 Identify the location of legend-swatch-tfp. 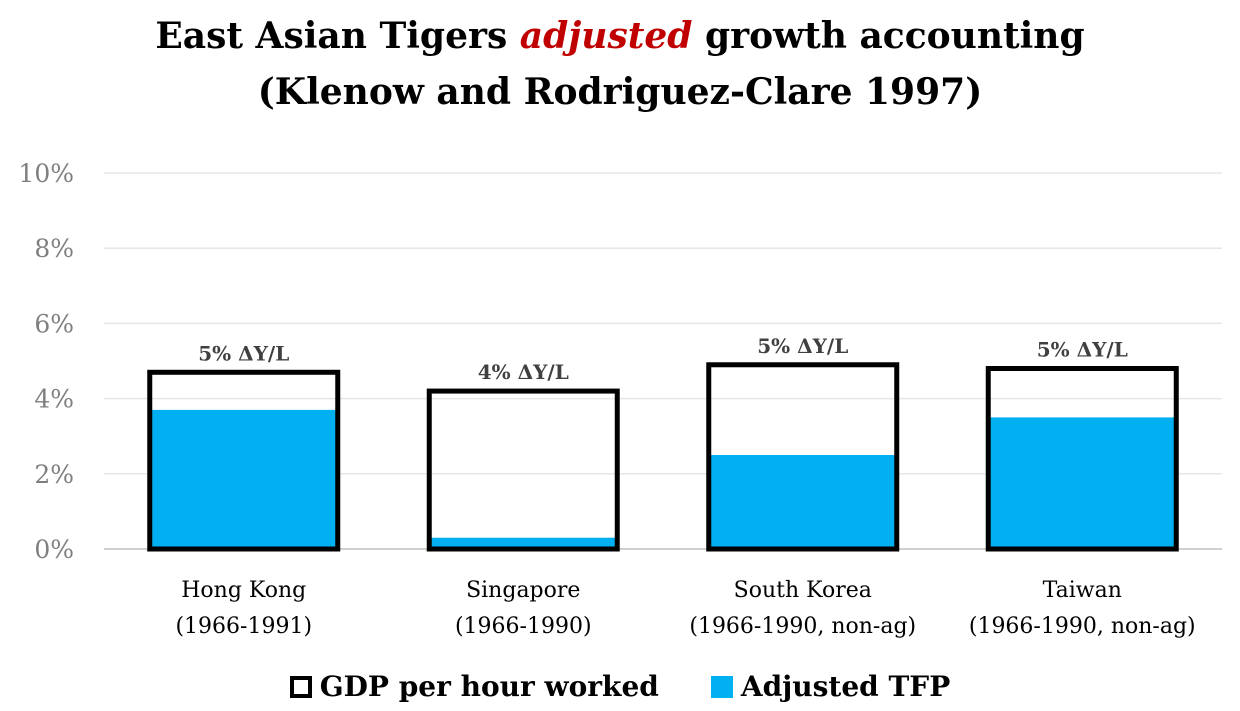
(721, 686).